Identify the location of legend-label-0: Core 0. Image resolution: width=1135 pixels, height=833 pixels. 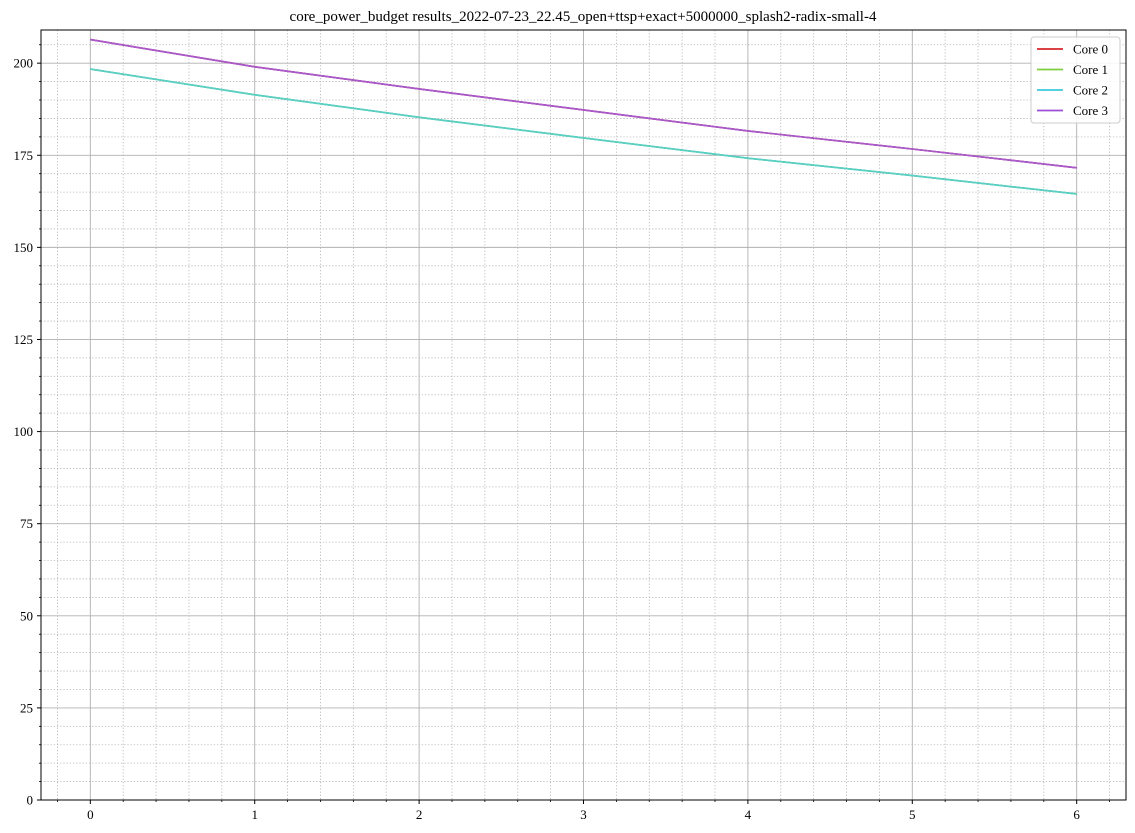
(1090, 49).